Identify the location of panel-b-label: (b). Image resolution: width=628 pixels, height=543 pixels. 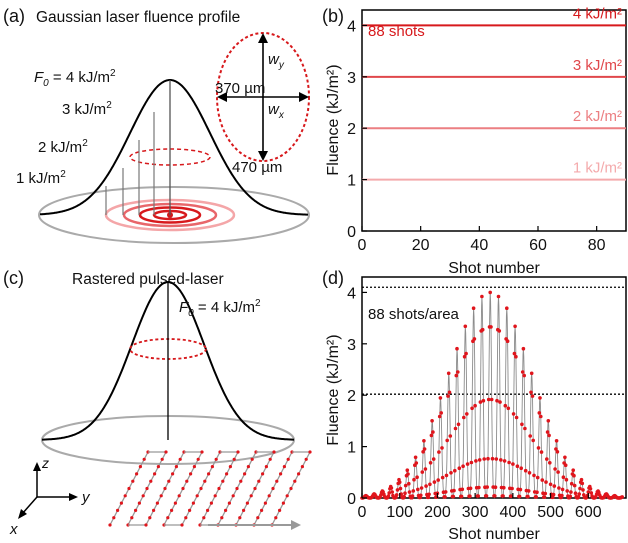
(333, 16).